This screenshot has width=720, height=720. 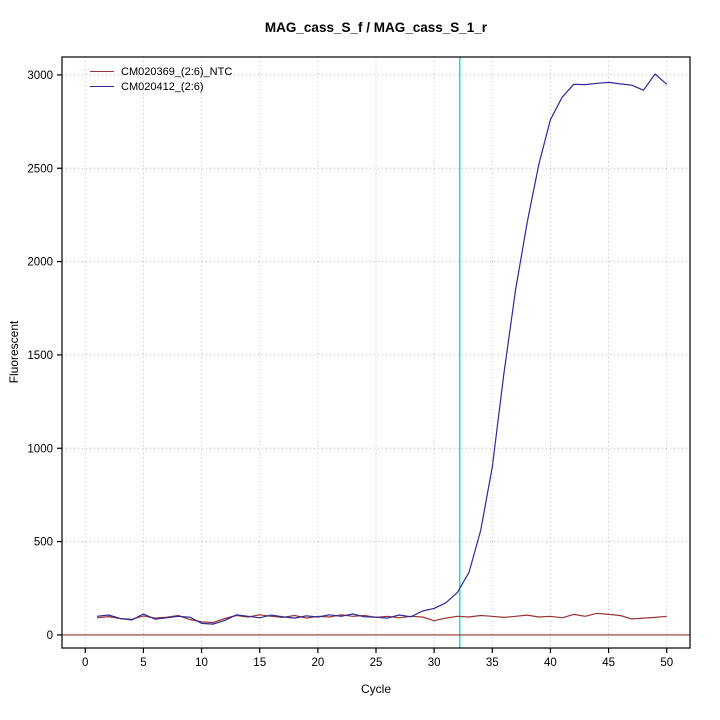 What do you see at coordinates (43, 543) in the screenshot?
I see `y-tick-label: 500` at bounding box center [43, 543].